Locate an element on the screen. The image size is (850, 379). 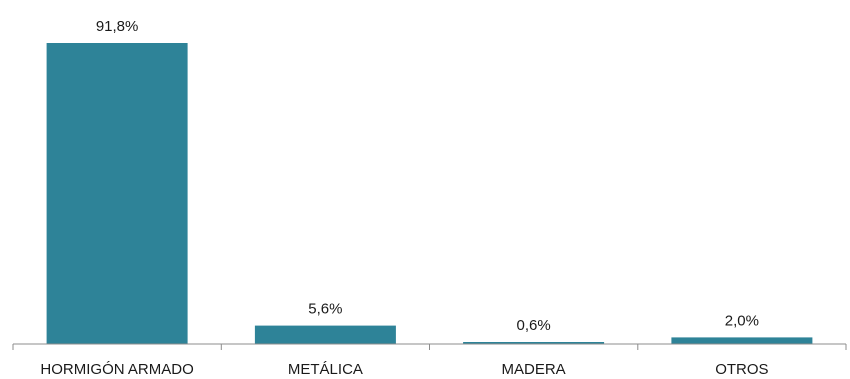
category-label: HORMIGÓN ARMADO is located at coordinates (116, 369).